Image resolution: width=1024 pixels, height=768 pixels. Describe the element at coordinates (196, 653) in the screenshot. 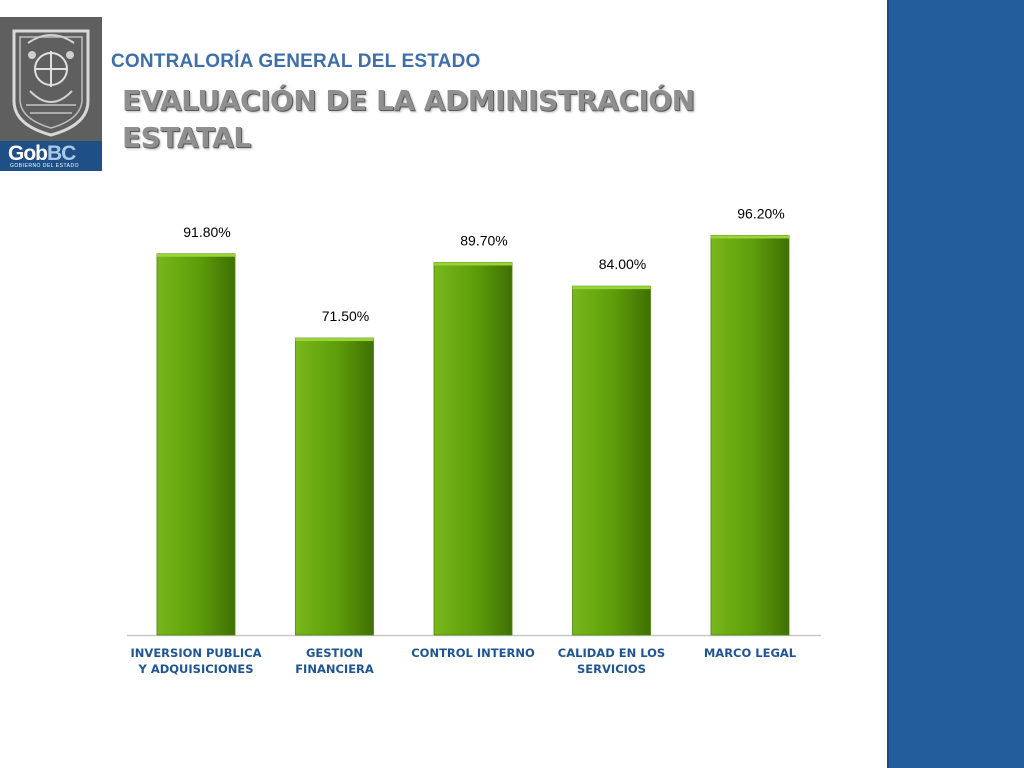

I see `category-label: INVERSION PUBLICA` at that location.